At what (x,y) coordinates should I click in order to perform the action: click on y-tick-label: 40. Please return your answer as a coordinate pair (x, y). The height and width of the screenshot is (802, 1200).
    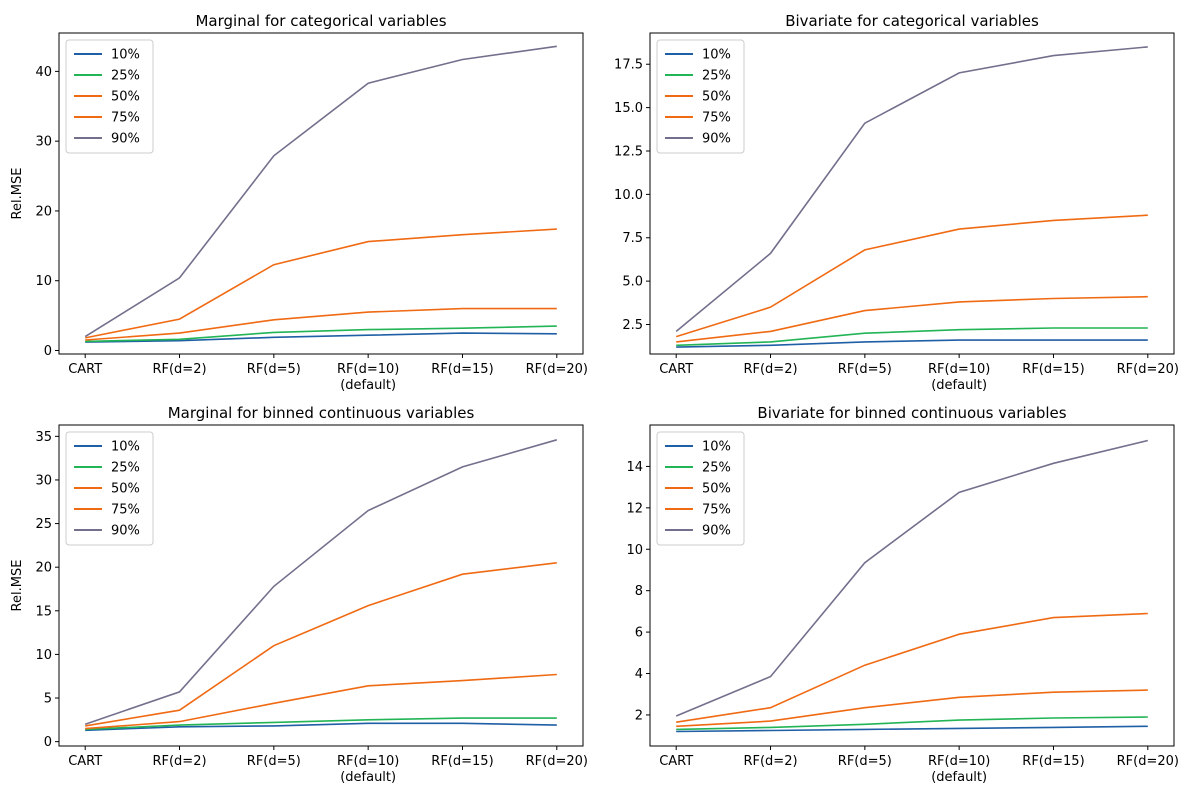
    Looking at the image, I should click on (43, 72).